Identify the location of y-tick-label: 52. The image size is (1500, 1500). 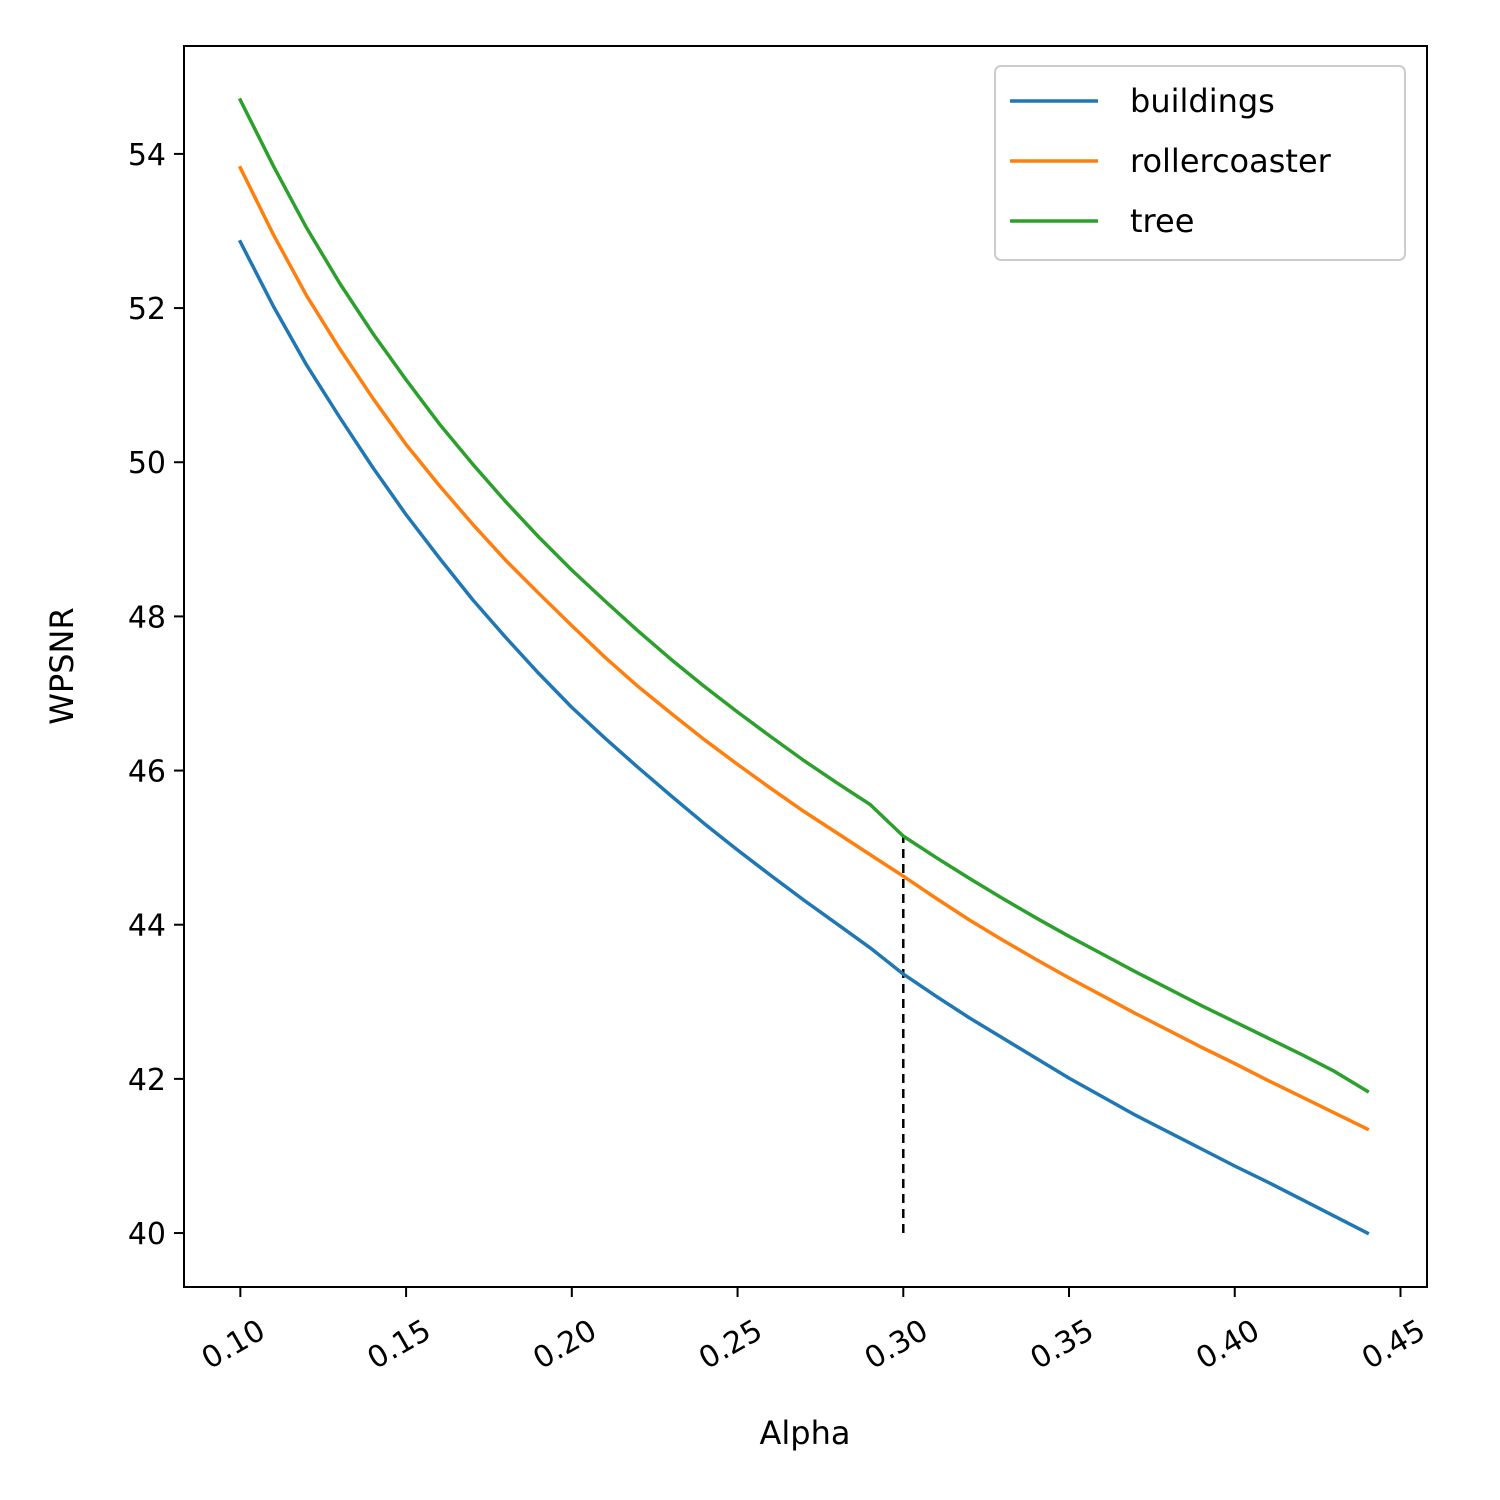
(147, 309).